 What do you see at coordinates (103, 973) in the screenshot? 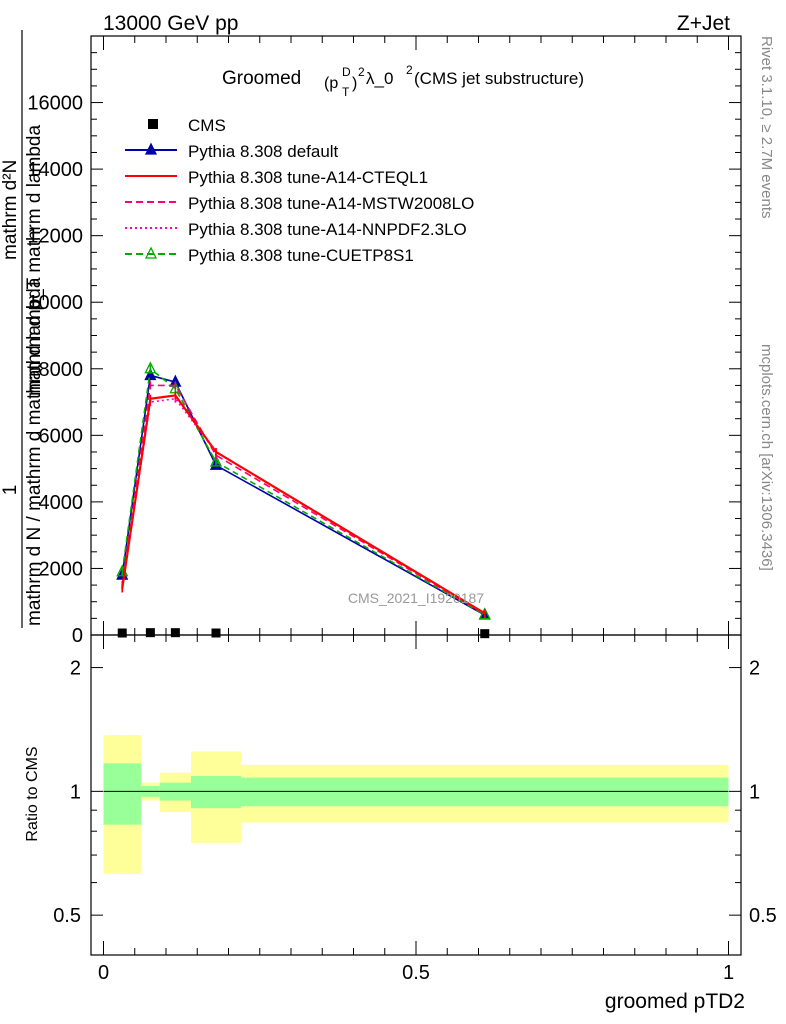
I see `x-tick-label: 0` at bounding box center [103, 973].